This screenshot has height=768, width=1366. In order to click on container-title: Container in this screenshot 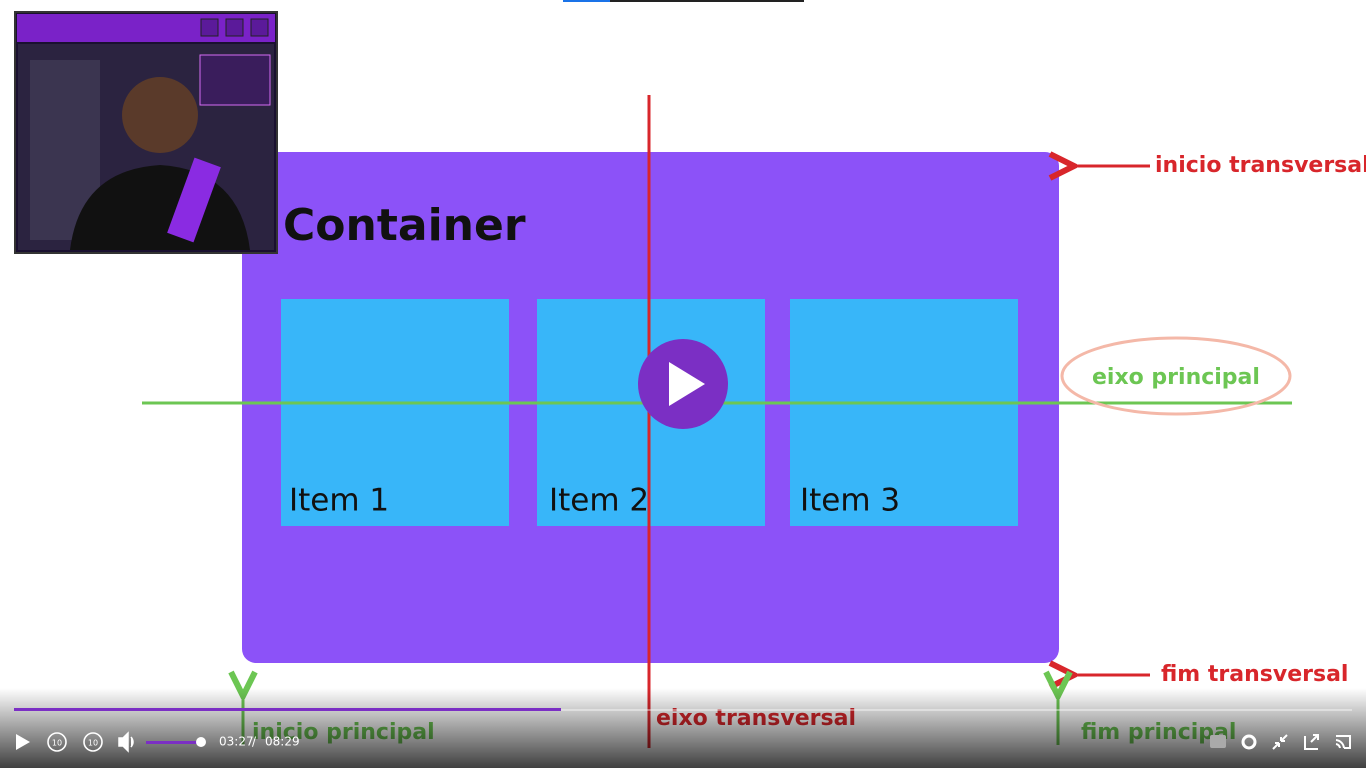, I will do `click(404, 225)`.